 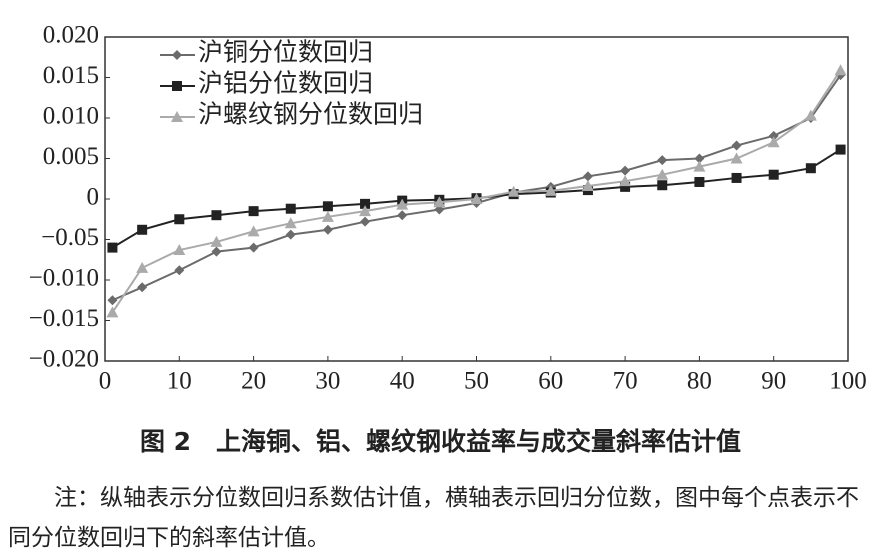 What do you see at coordinates (179, 381) in the screenshot?
I see `x-tick-label: 10` at bounding box center [179, 381].